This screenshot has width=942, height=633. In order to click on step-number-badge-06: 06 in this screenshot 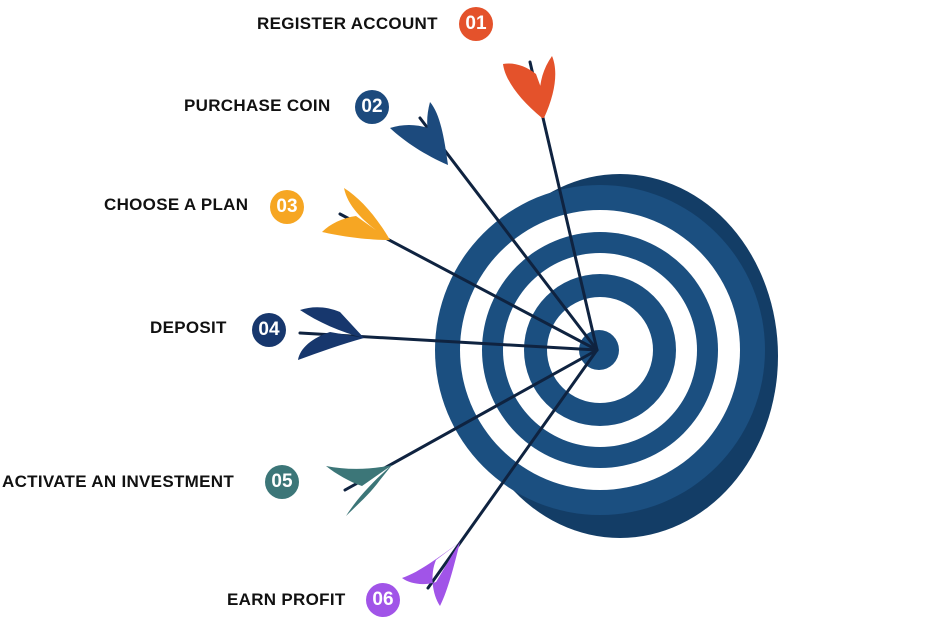, I will do `click(383, 600)`.